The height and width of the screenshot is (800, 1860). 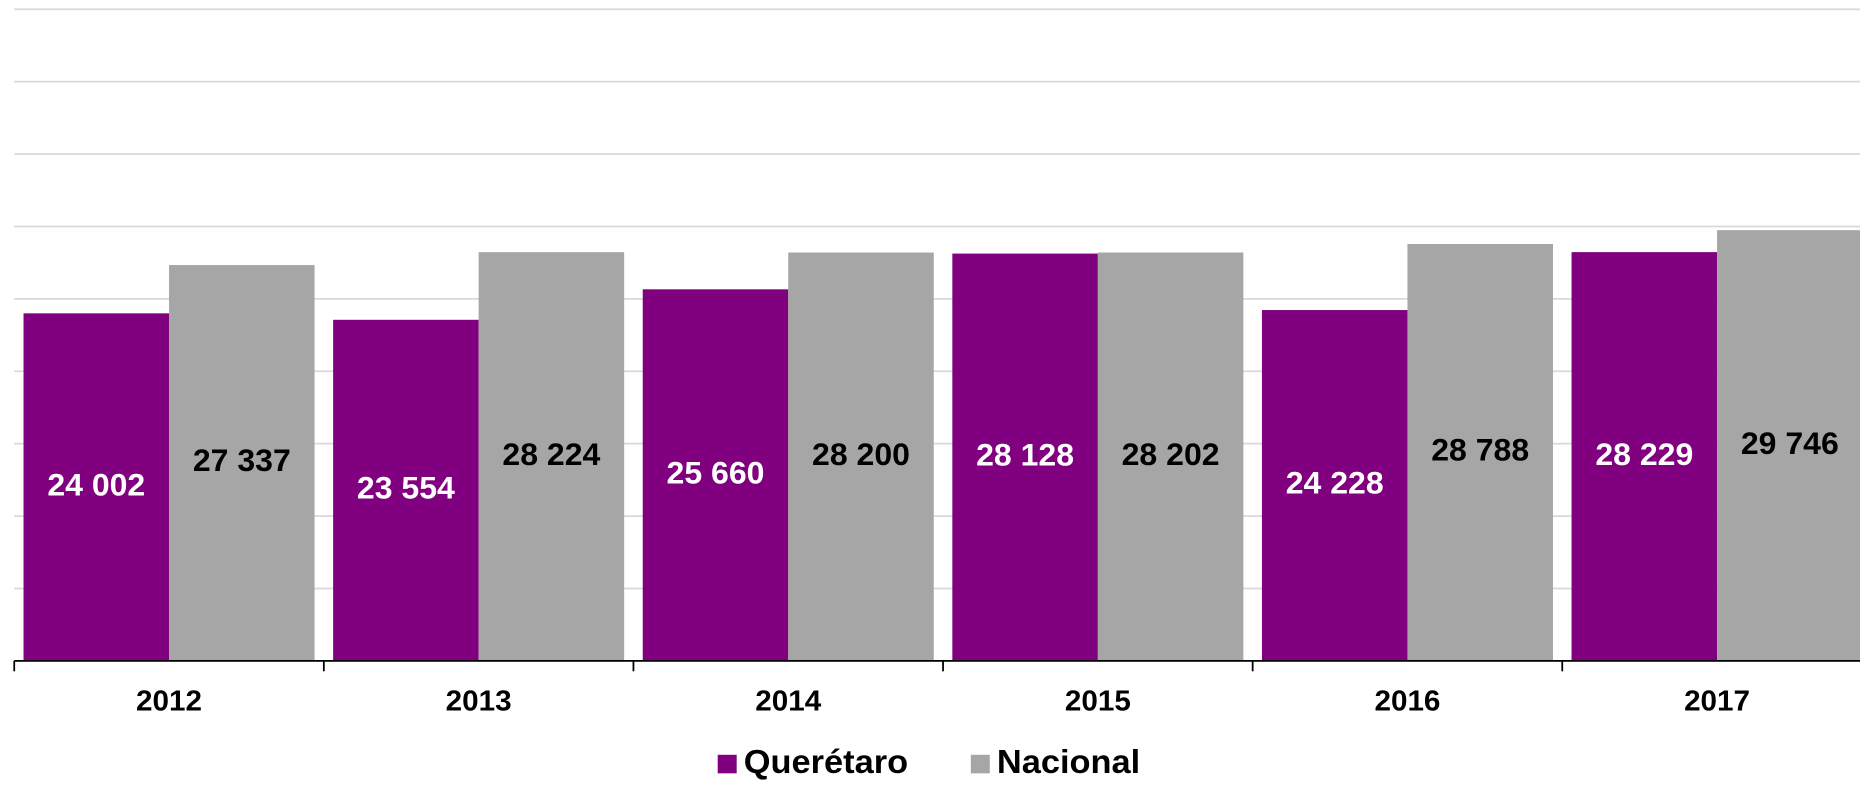 I want to click on legend-label: Nacional, so click(x=1068, y=762).